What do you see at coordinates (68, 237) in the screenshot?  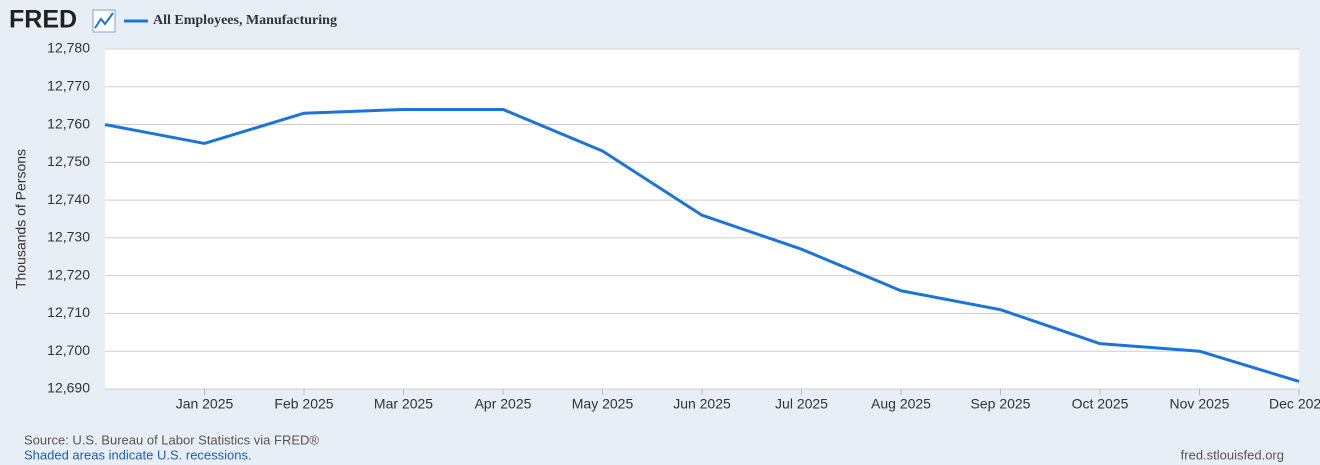 I see `y-tick-label: 12,730` at bounding box center [68, 237].